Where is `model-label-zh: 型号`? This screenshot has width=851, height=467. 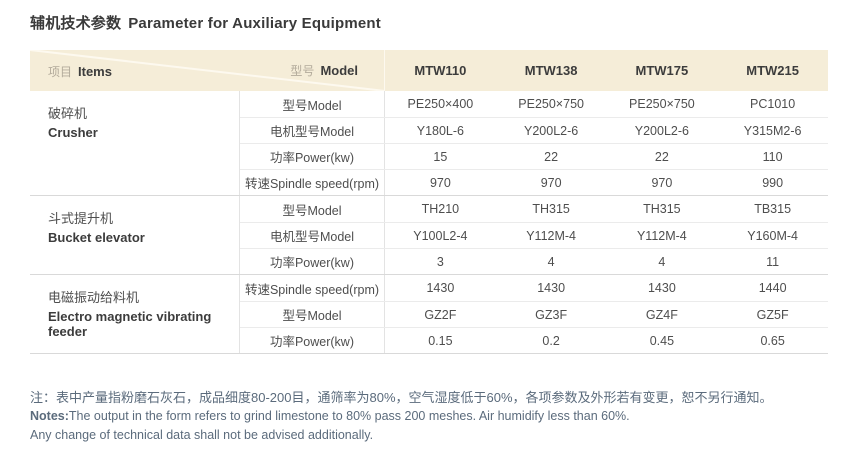
model-label-zh: 型号 is located at coordinates (302, 71).